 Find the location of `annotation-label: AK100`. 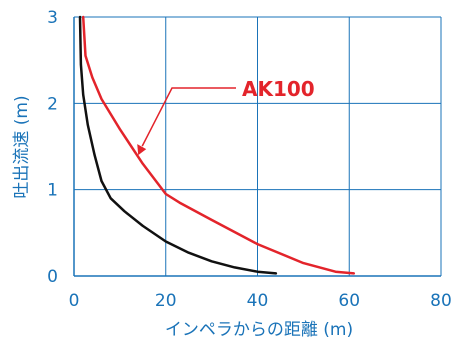

annotation-label: AK100 is located at coordinates (278, 89).